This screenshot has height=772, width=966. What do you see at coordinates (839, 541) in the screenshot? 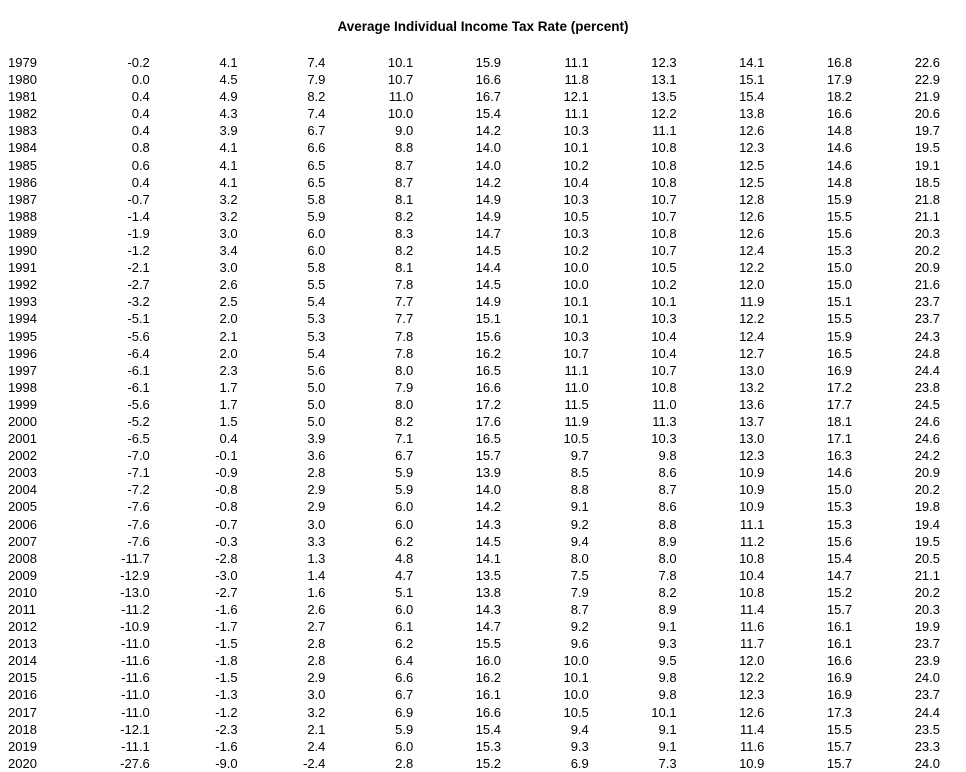
I see `value-cell: 15.6` at bounding box center [839, 541].